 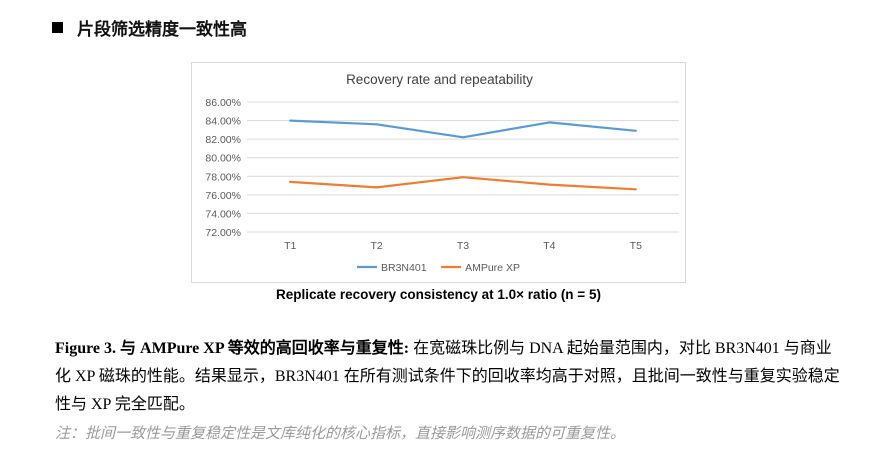 I want to click on section-heading: 片段筛选精度一致性高, so click(x=149, y=27).